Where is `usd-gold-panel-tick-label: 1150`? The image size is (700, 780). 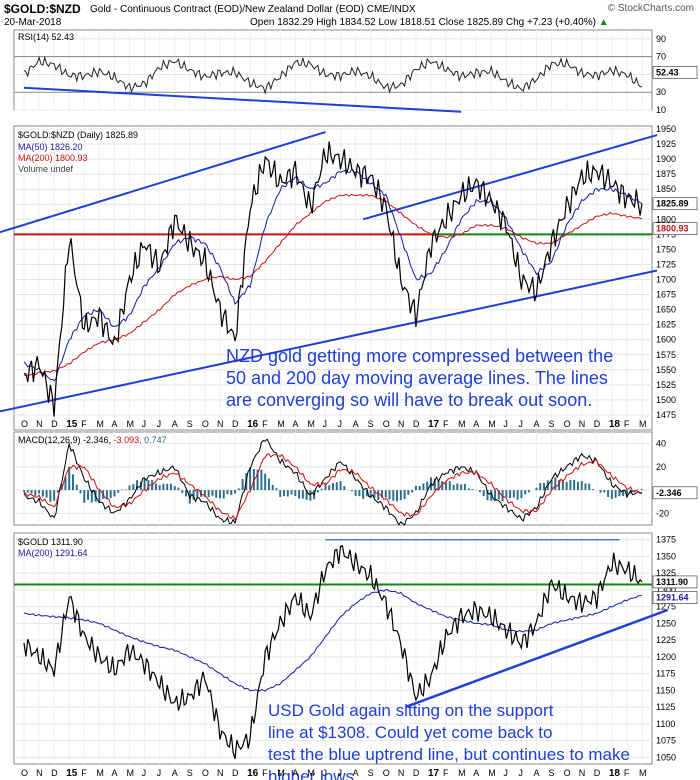 usd-gold-panel-tick-label: 1150 is located at coordinates (665, 690).